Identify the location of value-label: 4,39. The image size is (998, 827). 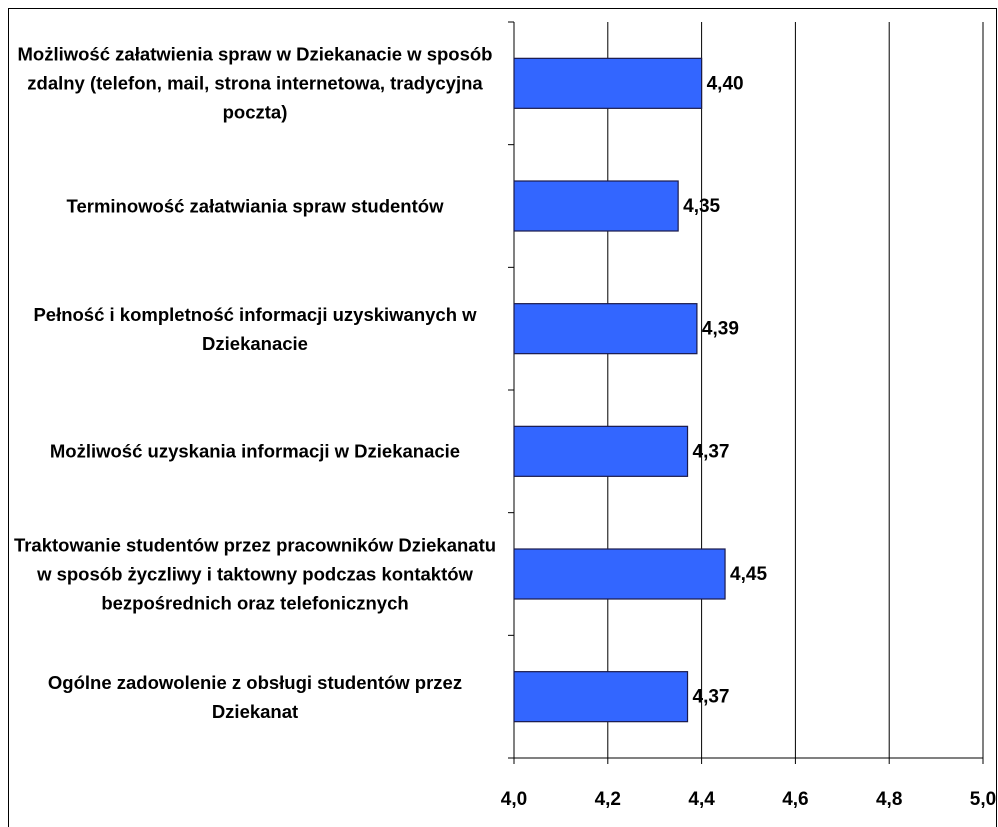
(720, 329).